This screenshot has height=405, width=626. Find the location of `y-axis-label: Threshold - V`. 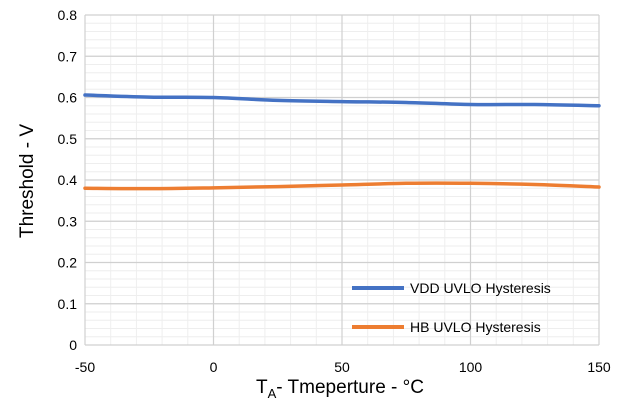

y-axis-label: Threshold - V is located at coordinates (27, 181).